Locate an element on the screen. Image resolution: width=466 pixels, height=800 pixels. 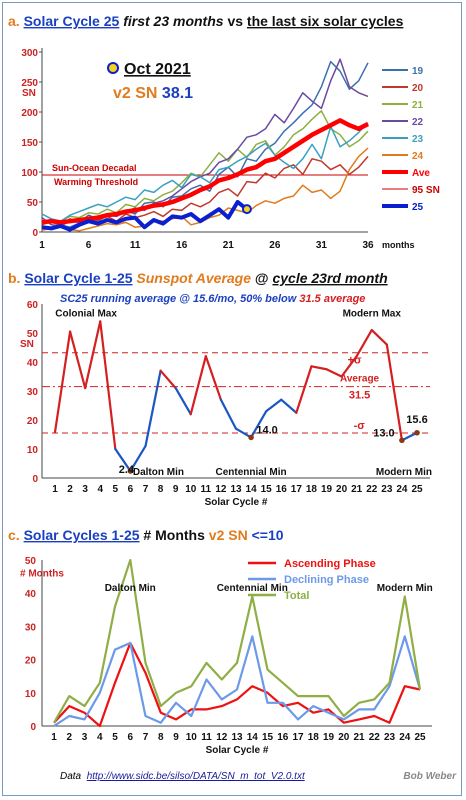
panel-a-xtick: 36 is located at coordinates (368, 245).